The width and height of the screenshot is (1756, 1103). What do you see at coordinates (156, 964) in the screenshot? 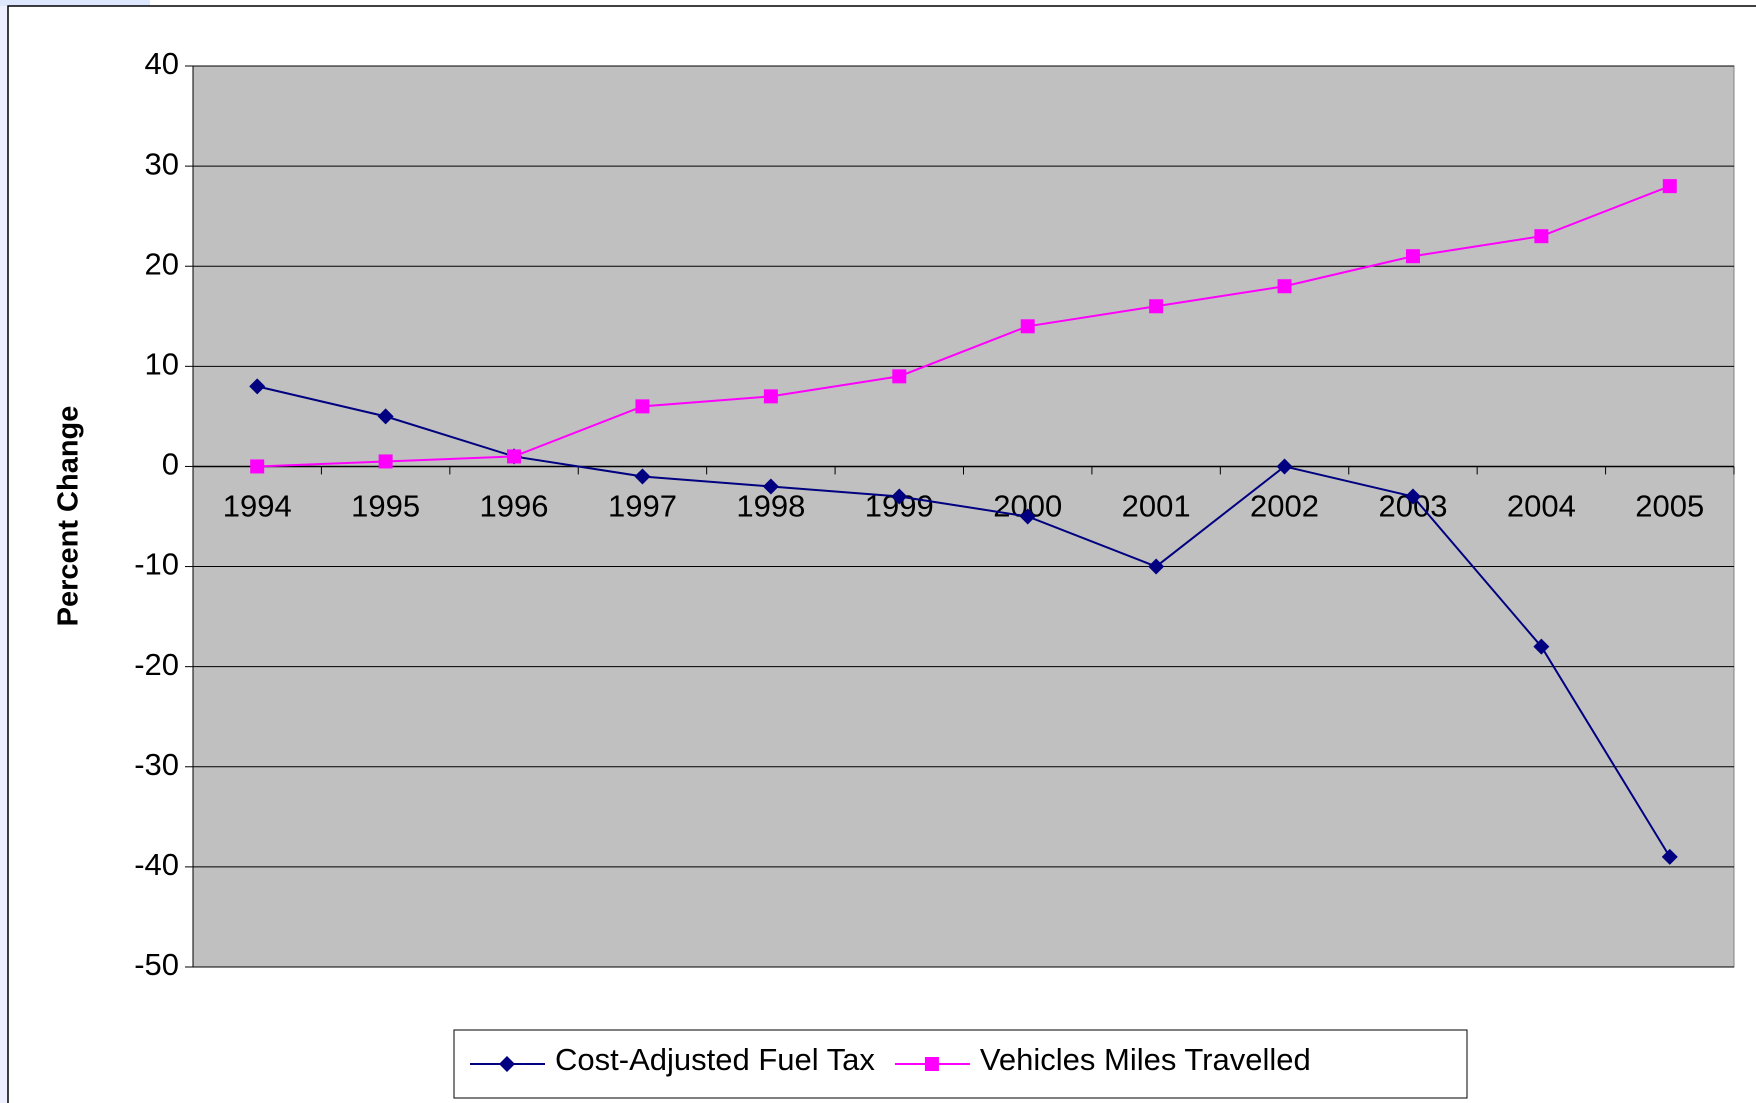
I see `y-tick-label: -50` at bounding box center [156, 964].